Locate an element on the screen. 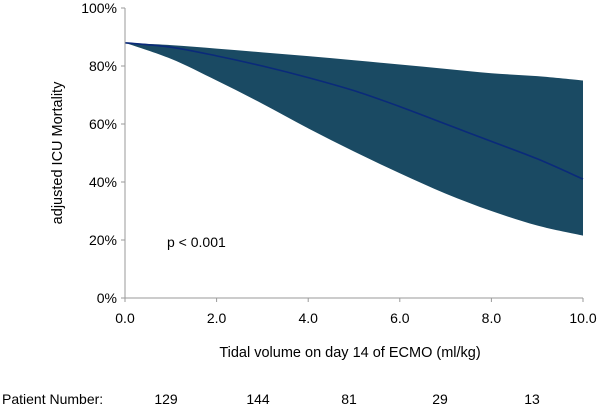 The width and height of the screenshot is (598, 407). y-tick-label: 80% is located at coordinates (103, 66).